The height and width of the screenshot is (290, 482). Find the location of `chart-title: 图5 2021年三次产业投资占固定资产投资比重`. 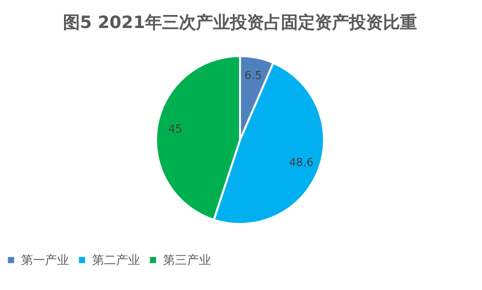

chart-title: 图5 2021年三次产业投资占固定资产投资比重 is located at coordinates (240, 23).